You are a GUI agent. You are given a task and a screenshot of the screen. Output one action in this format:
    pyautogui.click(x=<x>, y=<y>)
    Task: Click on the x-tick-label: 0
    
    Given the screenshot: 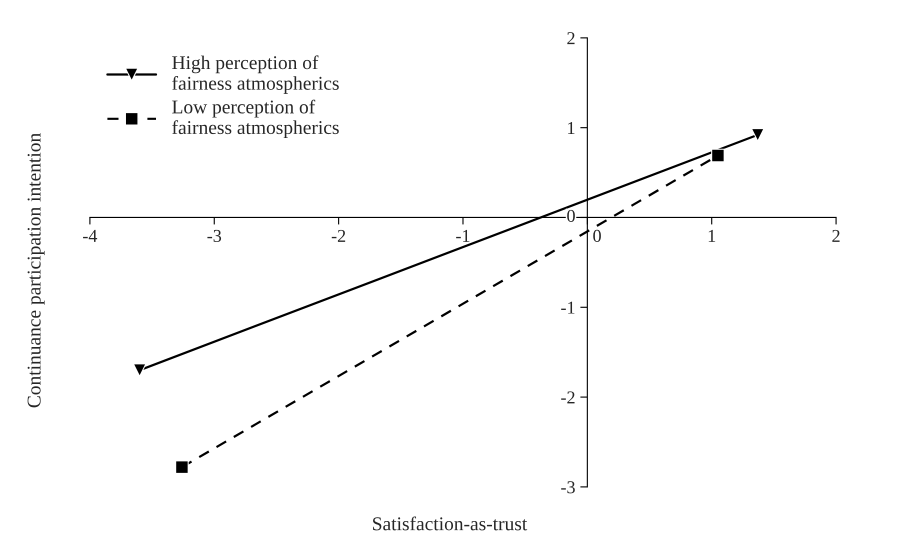 What is the action you would take?
    pyautogui.click(x=597, y=236)
    